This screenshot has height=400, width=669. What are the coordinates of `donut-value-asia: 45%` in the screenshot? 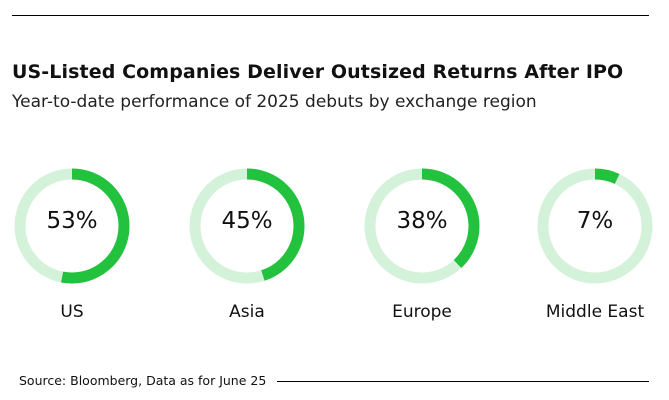 It's located at (247, 221).